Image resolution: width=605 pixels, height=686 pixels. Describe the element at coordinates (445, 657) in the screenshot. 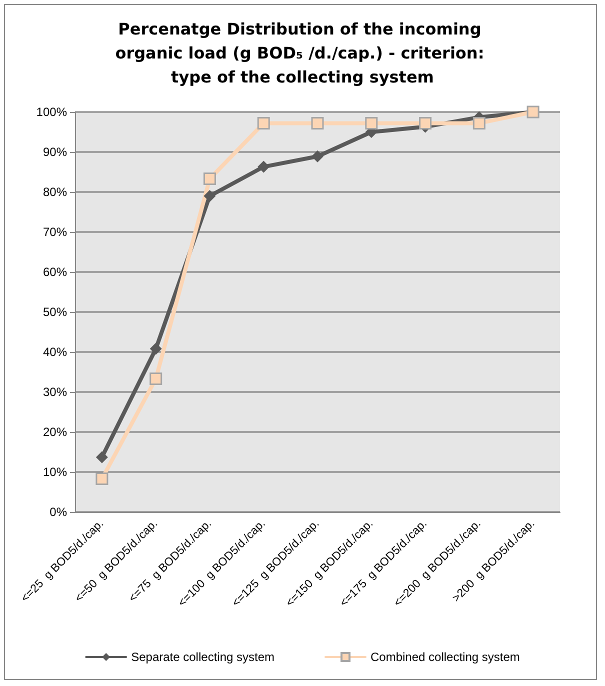

I see `legend-label: Combined collecting system` at that location.